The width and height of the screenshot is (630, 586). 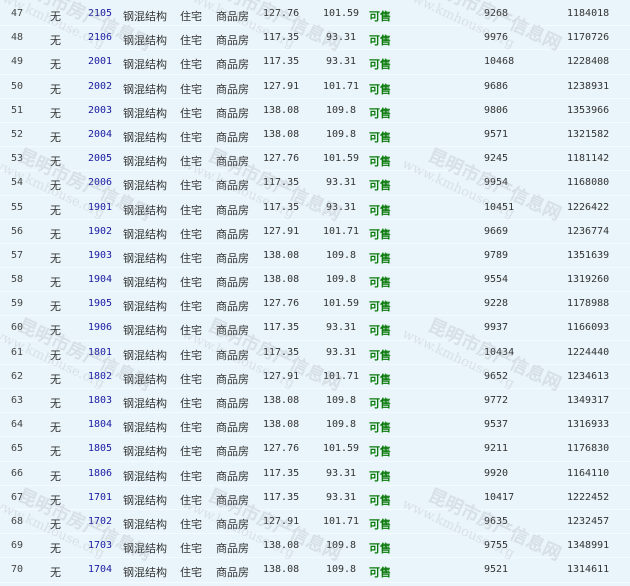 I want to click on room-number-link: 1802, so click(x=100, y=376).